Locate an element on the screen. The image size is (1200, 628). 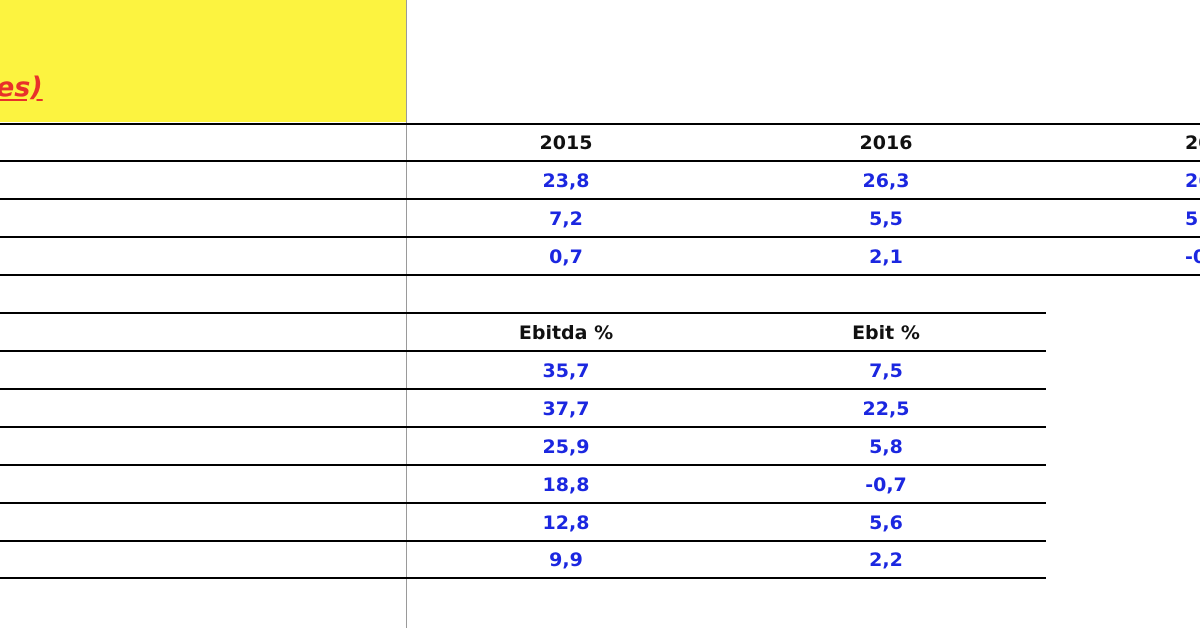
table2-cell: 5,8 is located at coordinates (886, 447).